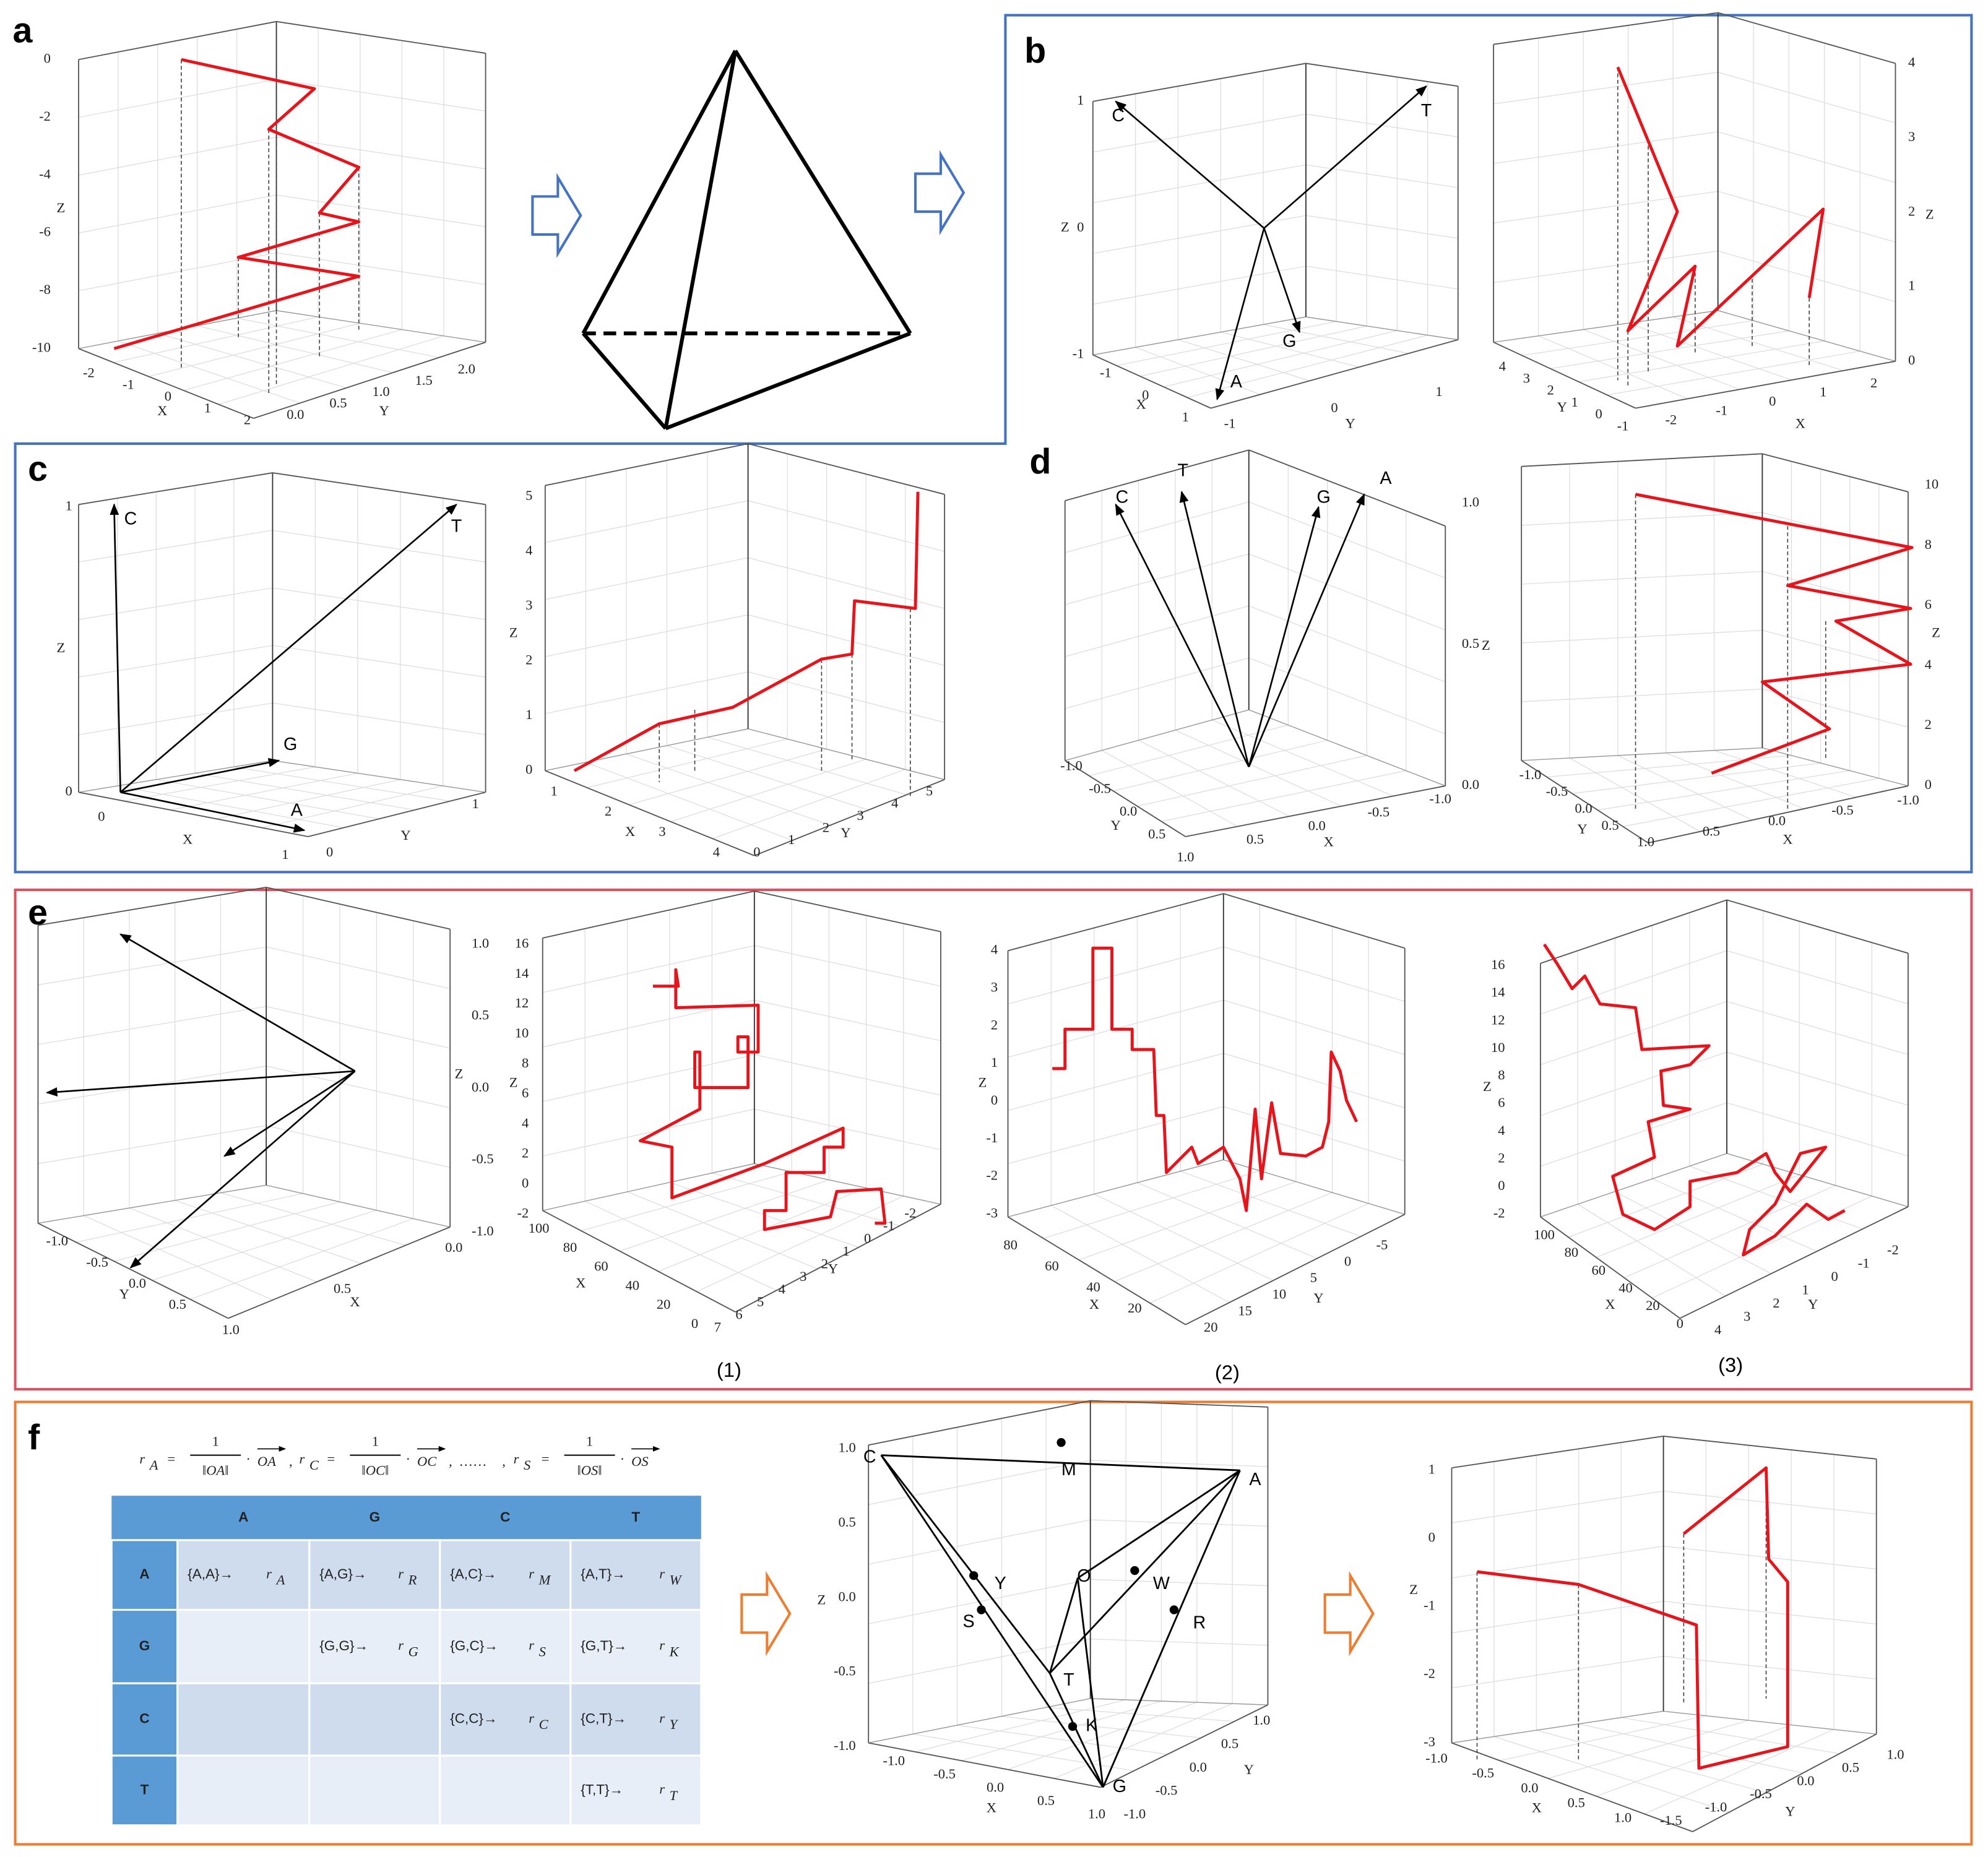 The width and height of the screenshot is (1988, 1857). Describe the element at coordinates (1134, 1570) in the screenshot. I see `point-dot` at that location.